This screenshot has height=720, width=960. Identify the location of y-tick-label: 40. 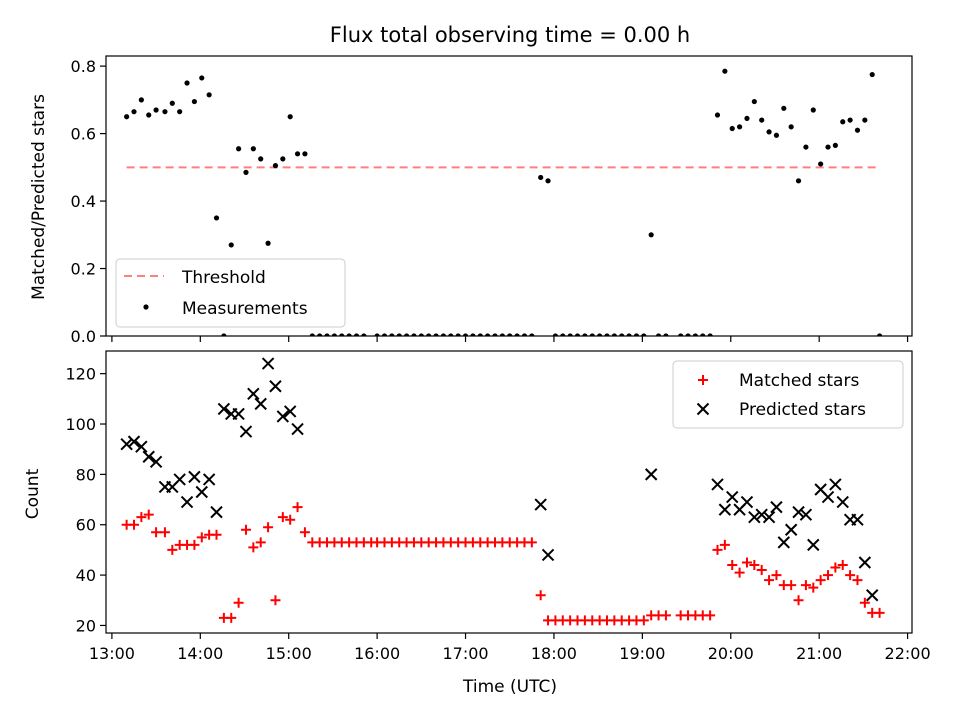
(86, 575).